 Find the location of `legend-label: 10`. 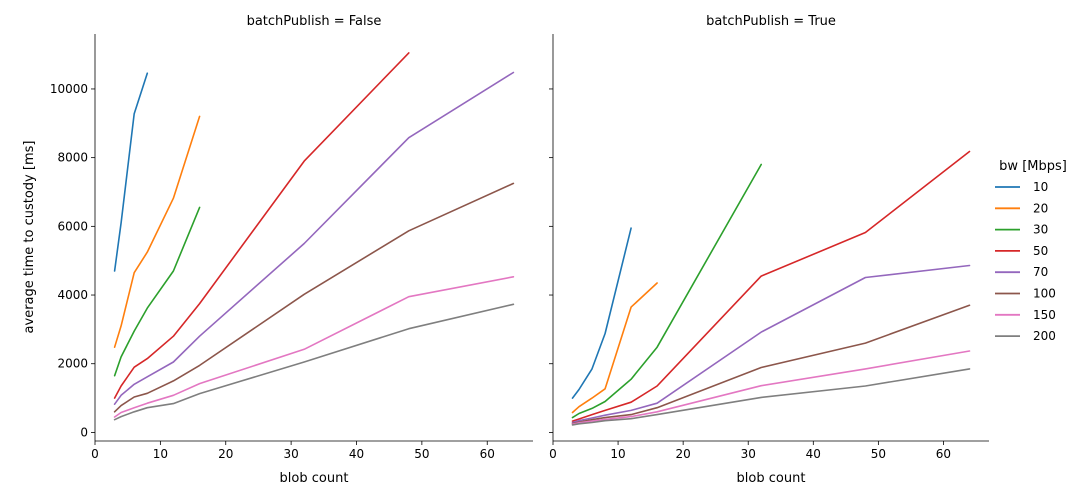

legend-label: 10 is located at coordinates (1040, 187).